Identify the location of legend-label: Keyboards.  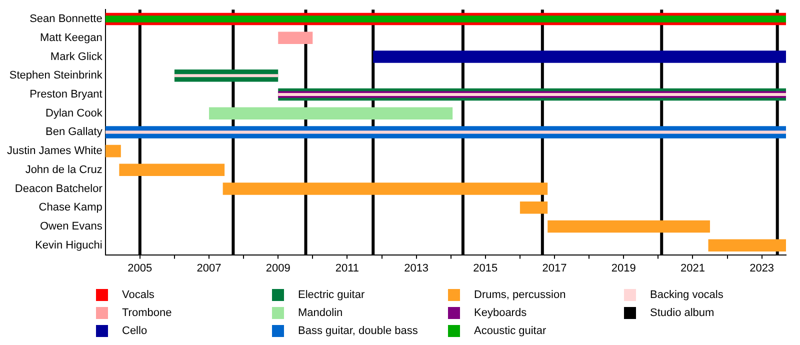
(500, 313).